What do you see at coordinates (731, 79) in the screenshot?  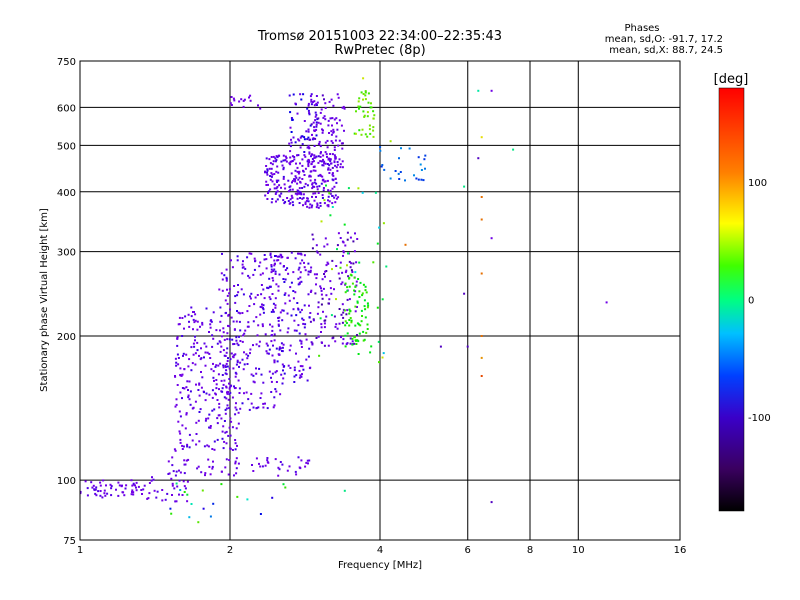 I see `colorbar-label: [deg]` at bounding box center [731, 79].